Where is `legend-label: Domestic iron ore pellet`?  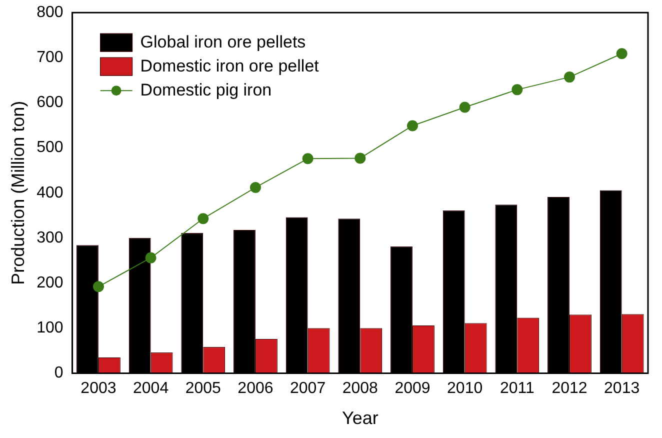
legend-label: Domestic iron ore pellet is located at coordinates (230, 66).